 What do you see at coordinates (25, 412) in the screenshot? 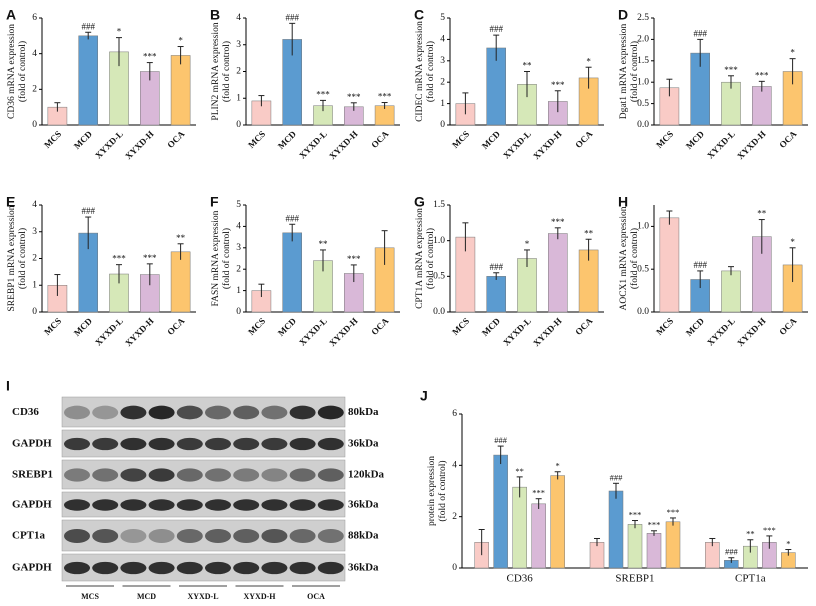
I see `blot-protein-label: CD36` at bounding box center [25, 412].